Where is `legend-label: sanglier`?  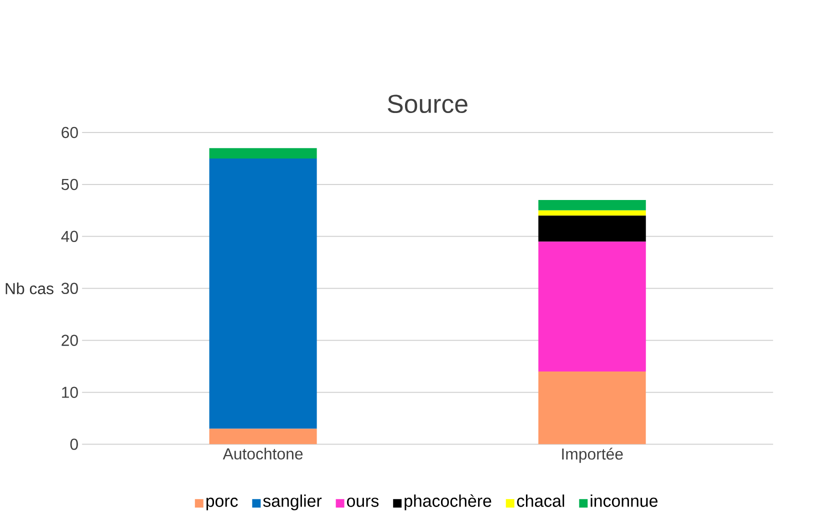
legend-label: sanglier is located at coordinates (292, 502).